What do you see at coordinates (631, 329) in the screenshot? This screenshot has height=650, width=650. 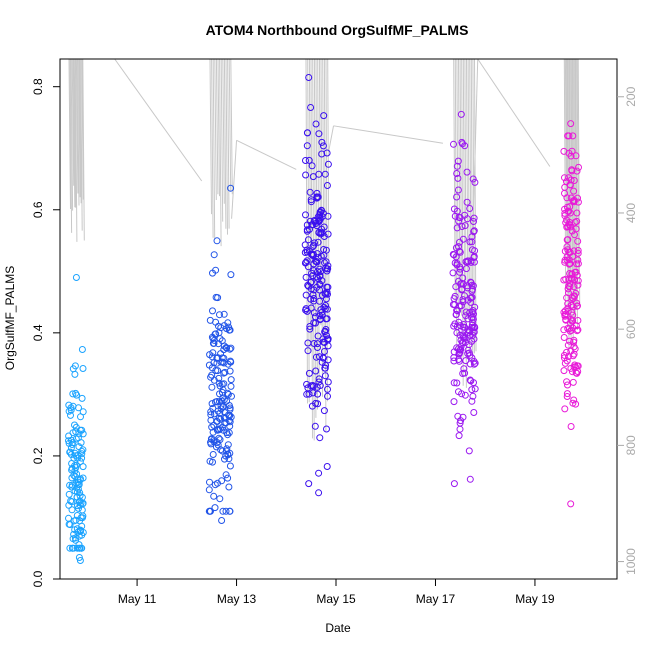 I see `right-tick-label: 600` at bounding box center [631, 329].